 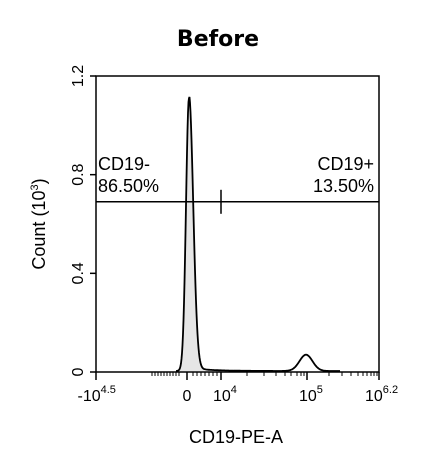 What do you see at coordinates (97, 394) in the screenshot?
I see `x-tick-label: -104.5` at bounding box center [97, 394].